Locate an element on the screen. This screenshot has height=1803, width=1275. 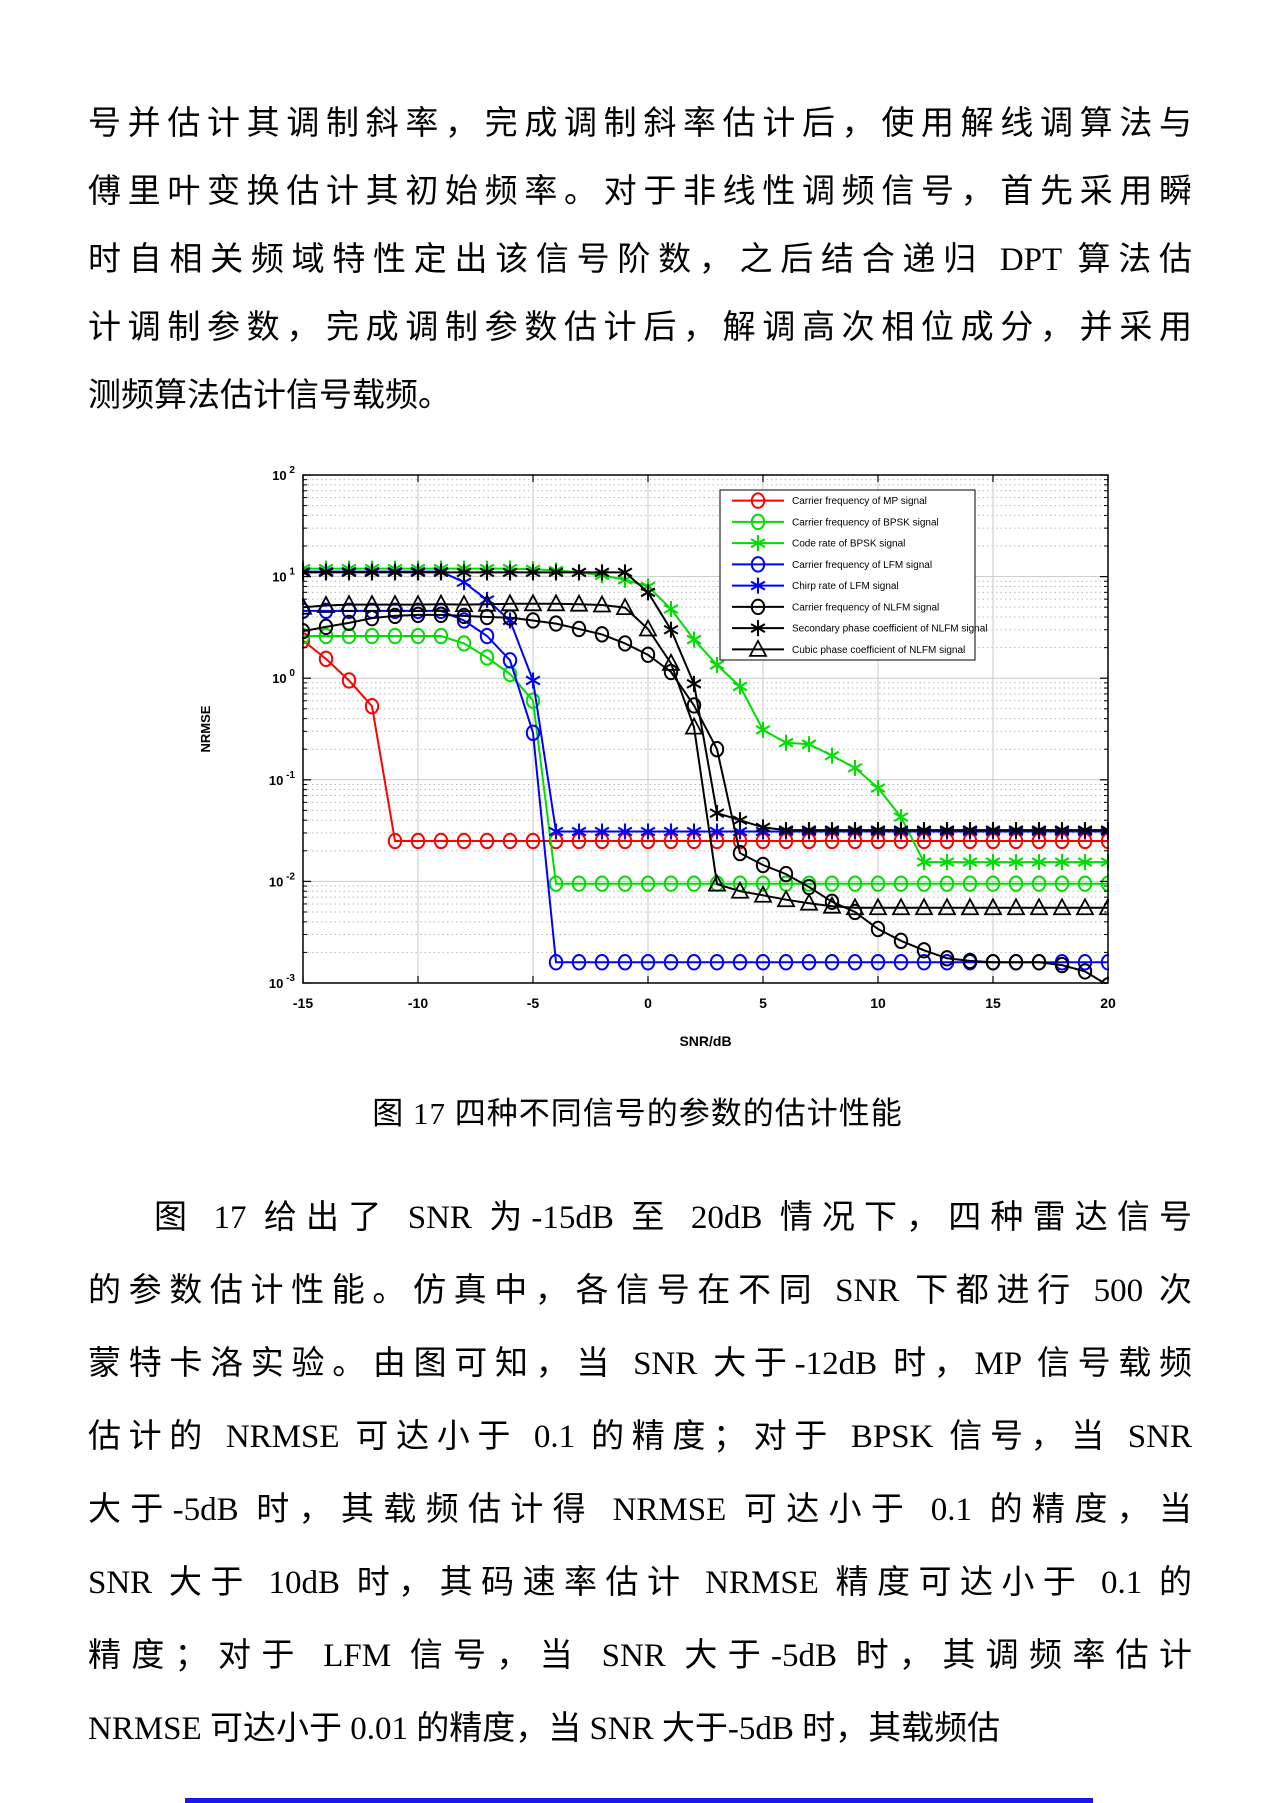
svg-text: -10 is located at coordinates (418, 1003).